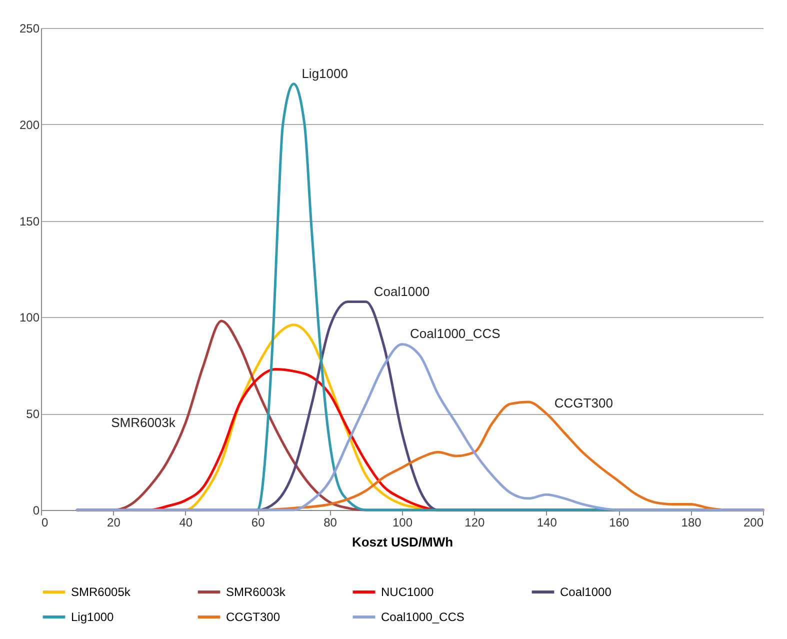  What do you see at coordinates (258, 523) in the screenshot?
I see `x-tick-label: 60` at bounding box center [258, 523].